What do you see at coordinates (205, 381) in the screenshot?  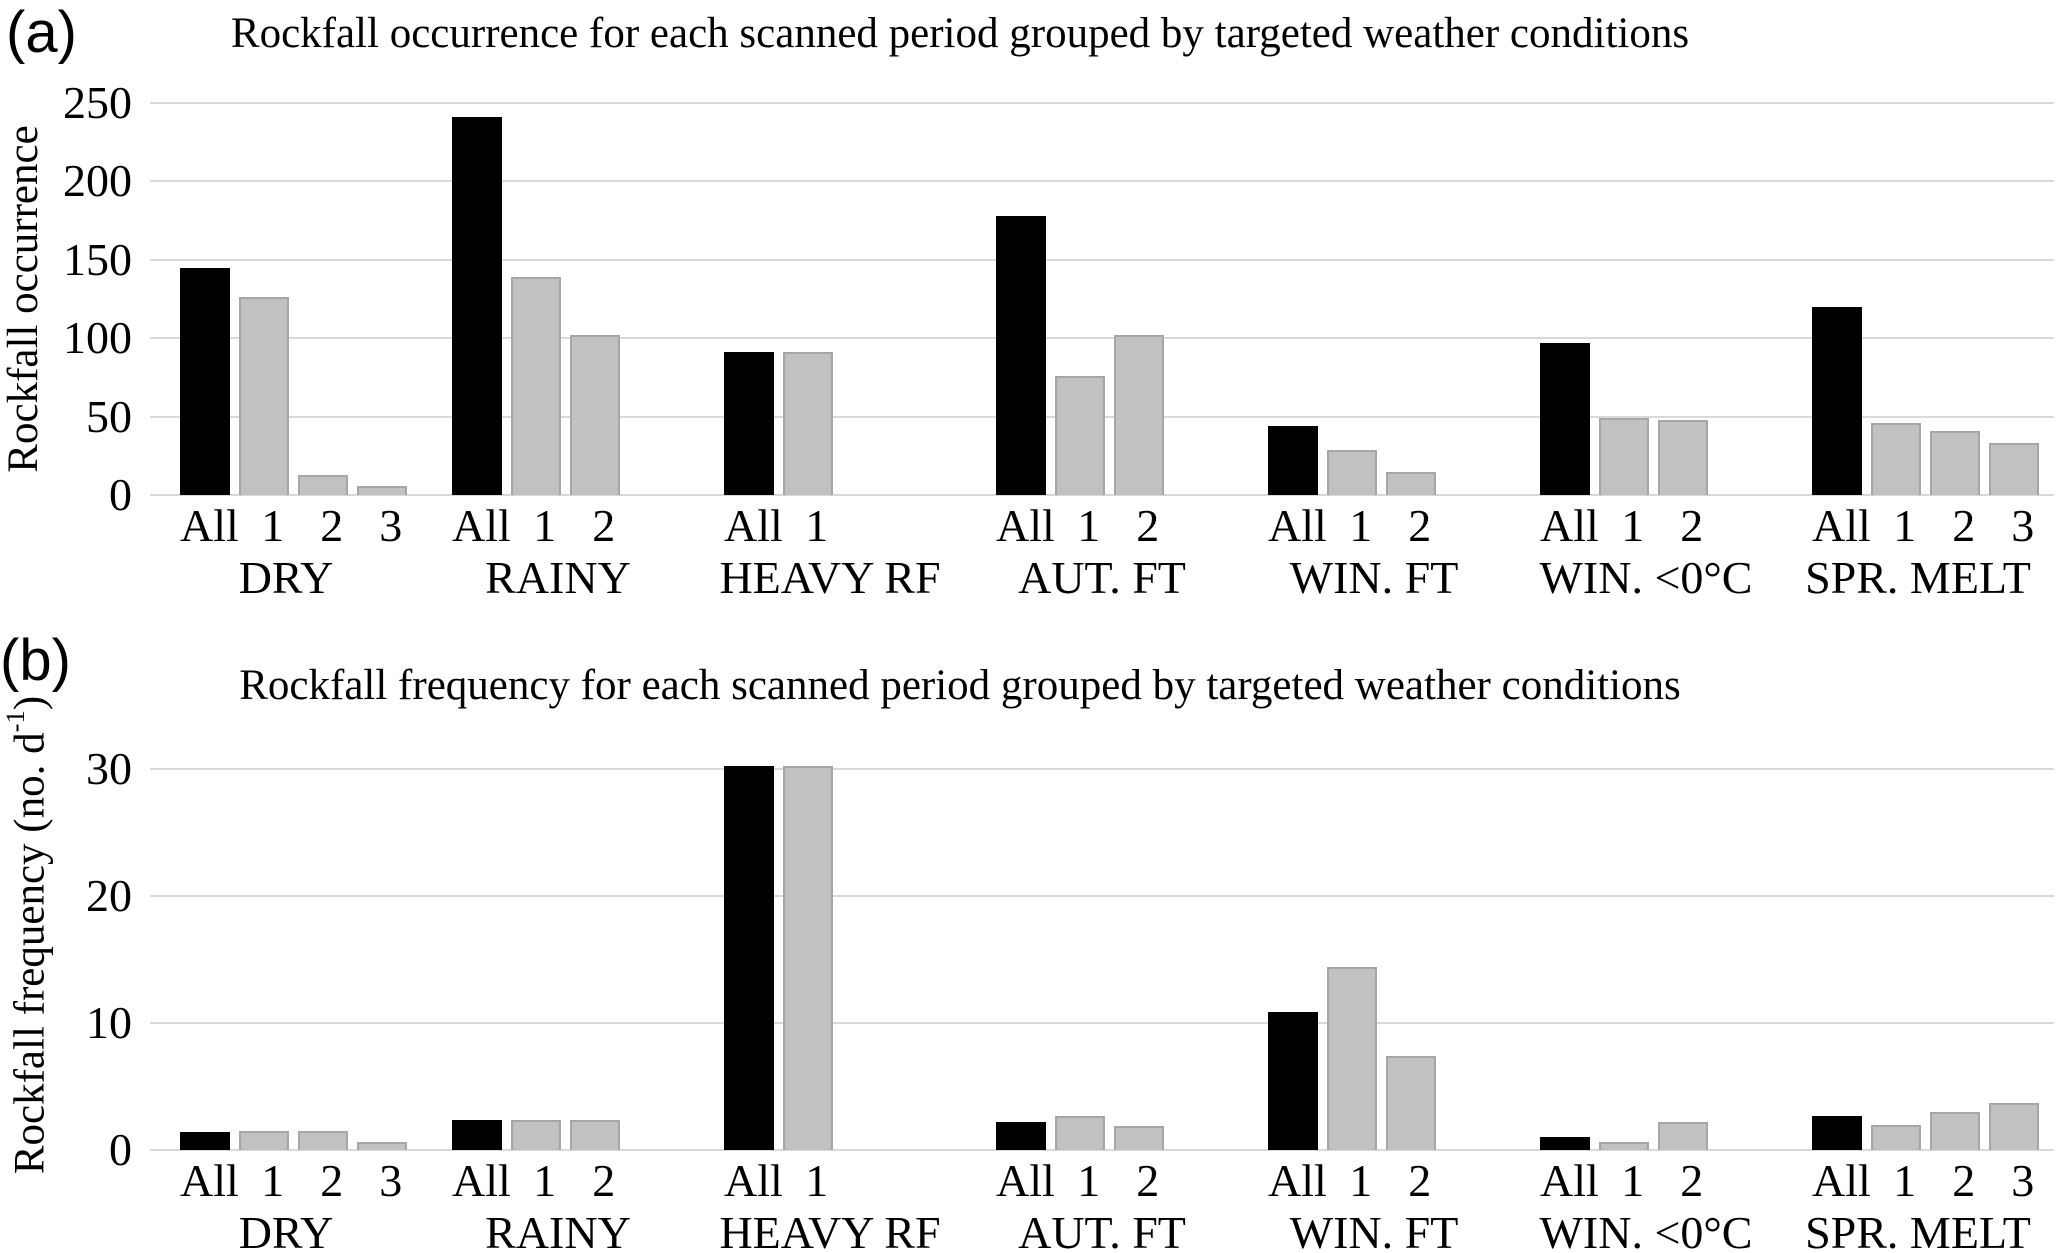 I see `bar-dry-all` at bounding box center [205, 381].